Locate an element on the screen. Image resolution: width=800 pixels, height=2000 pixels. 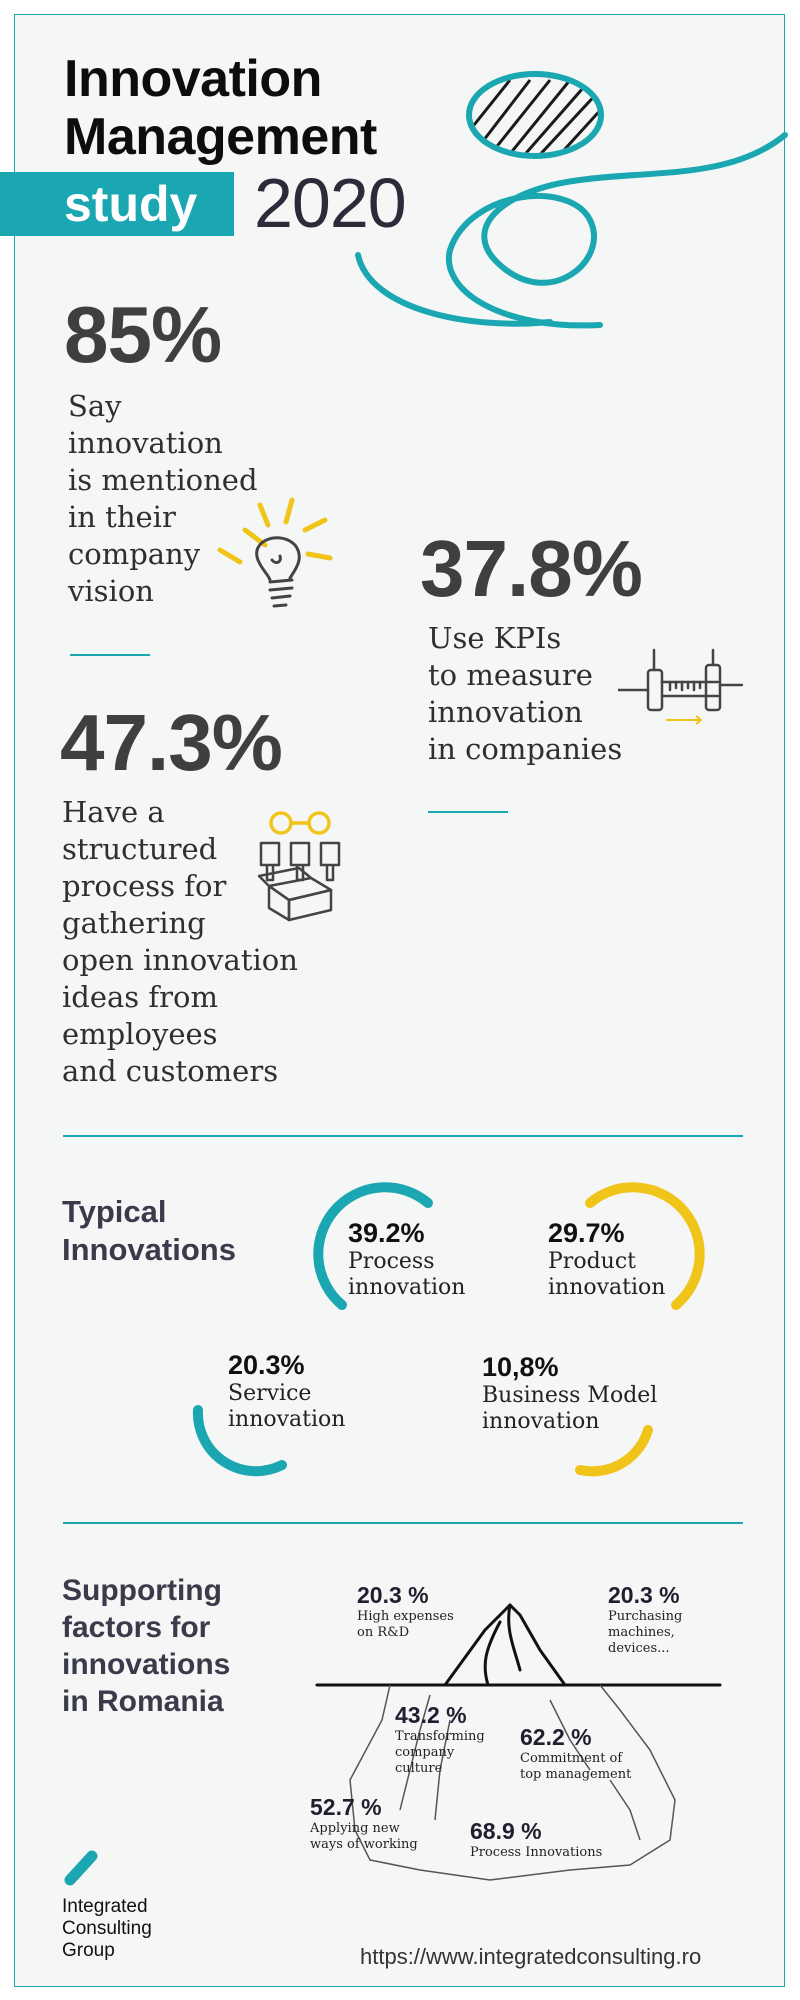
stat-vision-value: 85% is located at coordinates (143, 334).